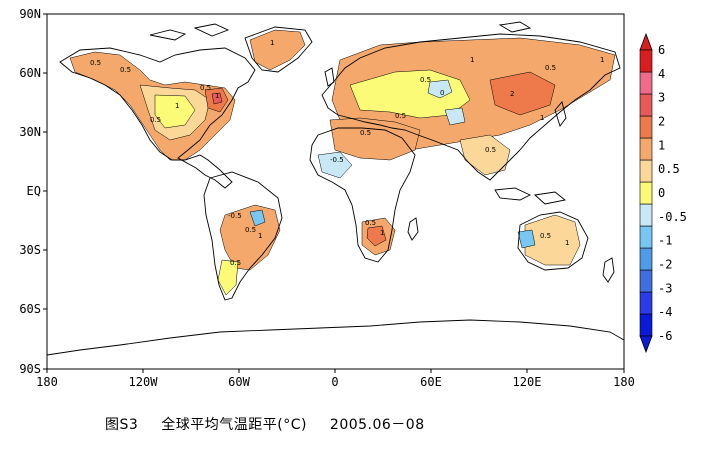  I want to click on colorbar-labels: -6 -4 -3 -2 -1 -0.5 0 0.5 1 2 3 4 6, so click(672, 193).